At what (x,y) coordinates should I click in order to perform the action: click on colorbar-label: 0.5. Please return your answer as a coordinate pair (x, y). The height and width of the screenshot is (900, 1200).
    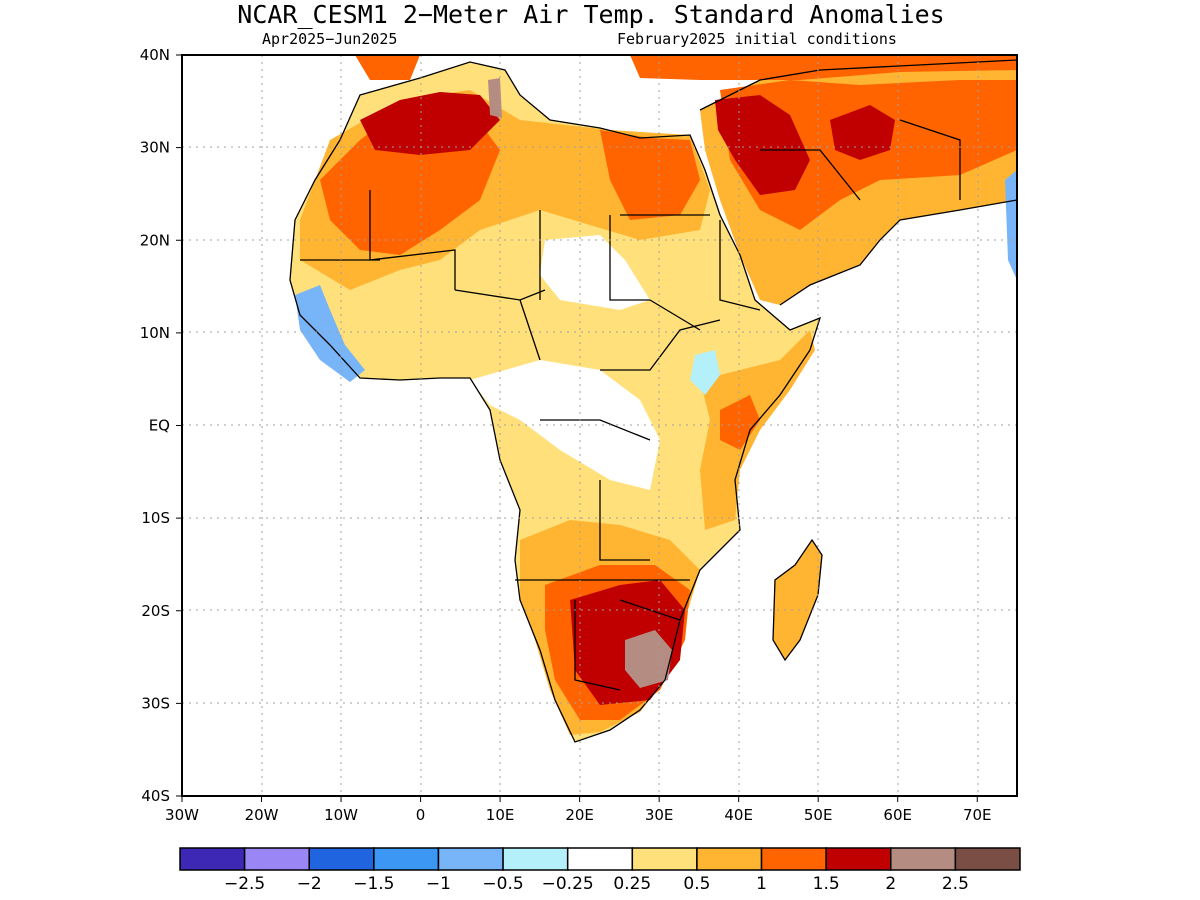
    Looking at the image, I should click on (696, 884).